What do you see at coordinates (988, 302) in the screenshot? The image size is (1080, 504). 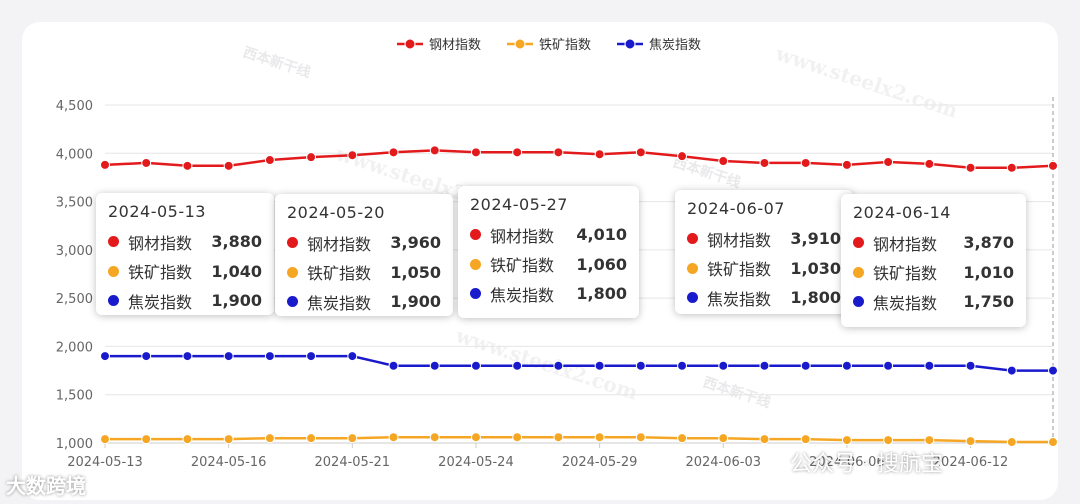 I see `tooltip-value: 1,750` at bounding box center [988, 302].